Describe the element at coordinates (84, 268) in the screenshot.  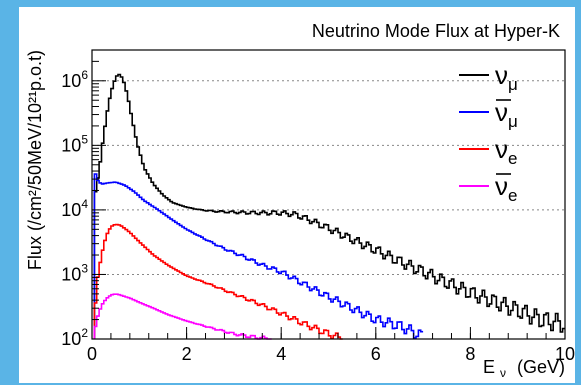
I see `y-tick-exponent: 3` at that location.